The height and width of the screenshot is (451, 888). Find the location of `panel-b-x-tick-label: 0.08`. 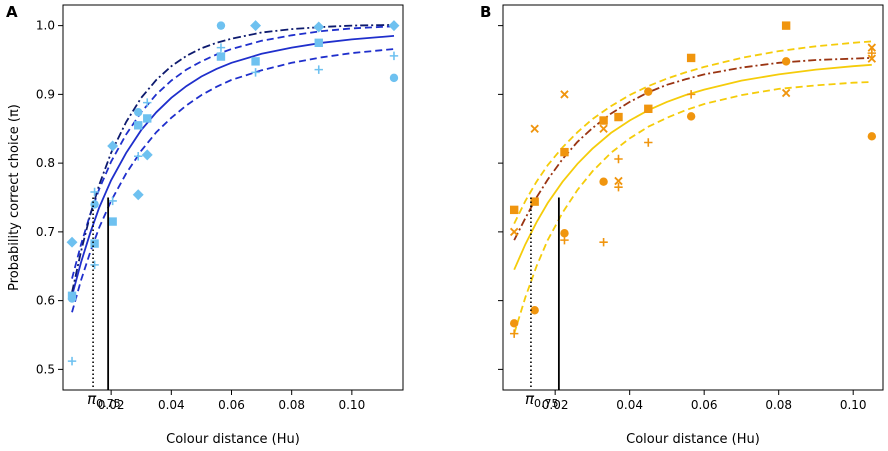

panel-b-x-tick-label: 0.08 is located at coordinates (778, 405).